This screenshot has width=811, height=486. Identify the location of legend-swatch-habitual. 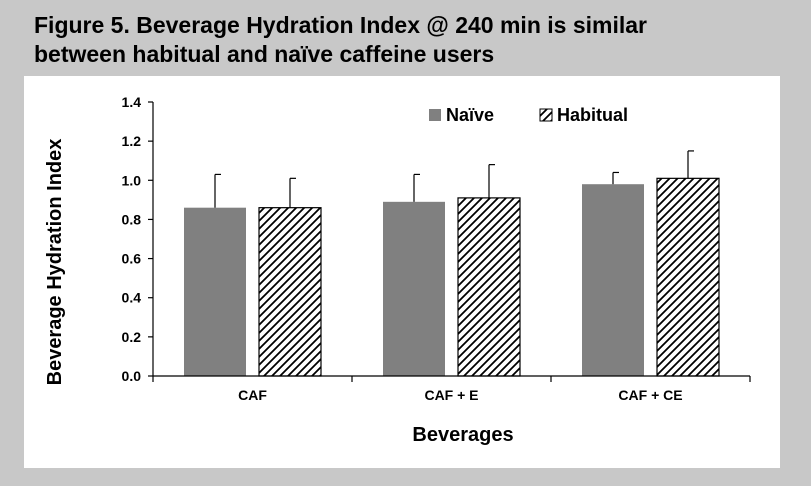
(546, 115).